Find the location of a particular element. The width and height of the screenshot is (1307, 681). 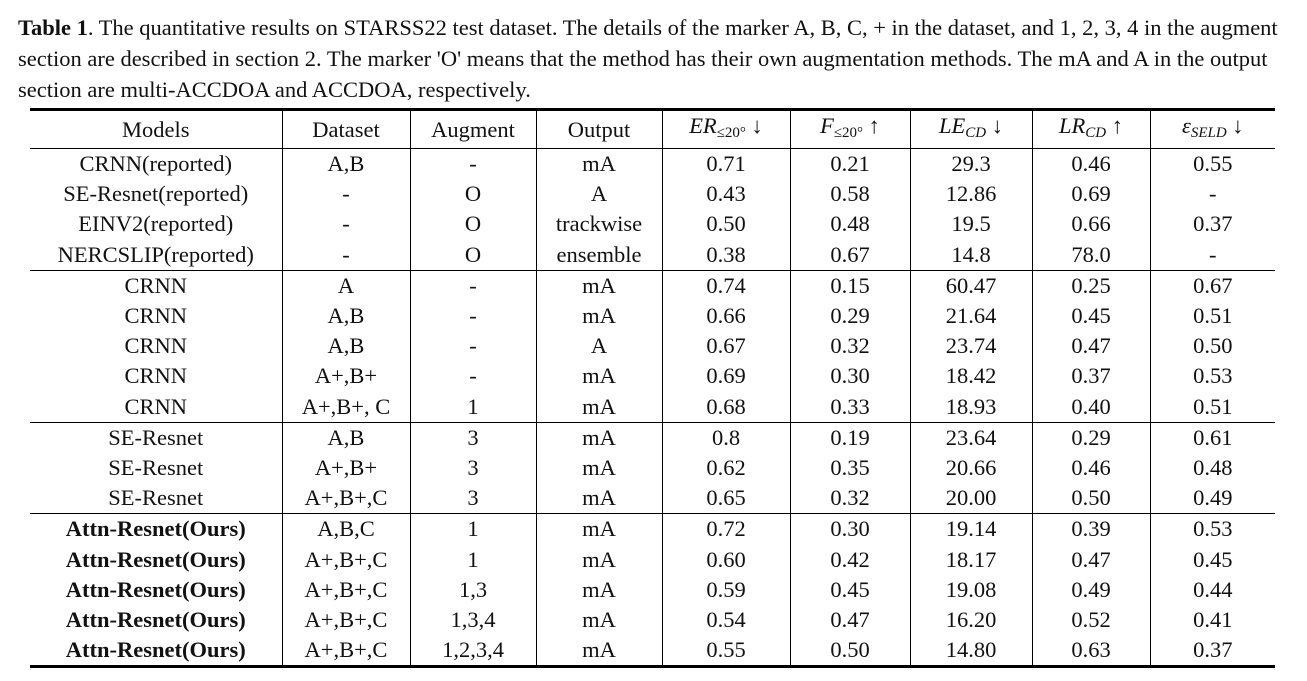

cell-lr: 0.47 is located at coordinates (1091, 346).